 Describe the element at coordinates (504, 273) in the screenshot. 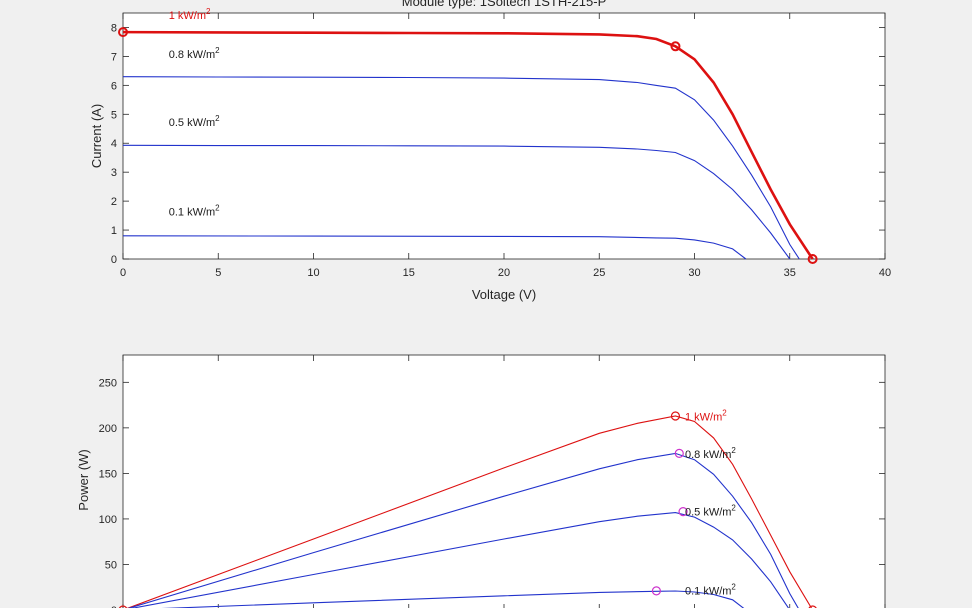

I see `iv-x-tick-label: 20` at that location.